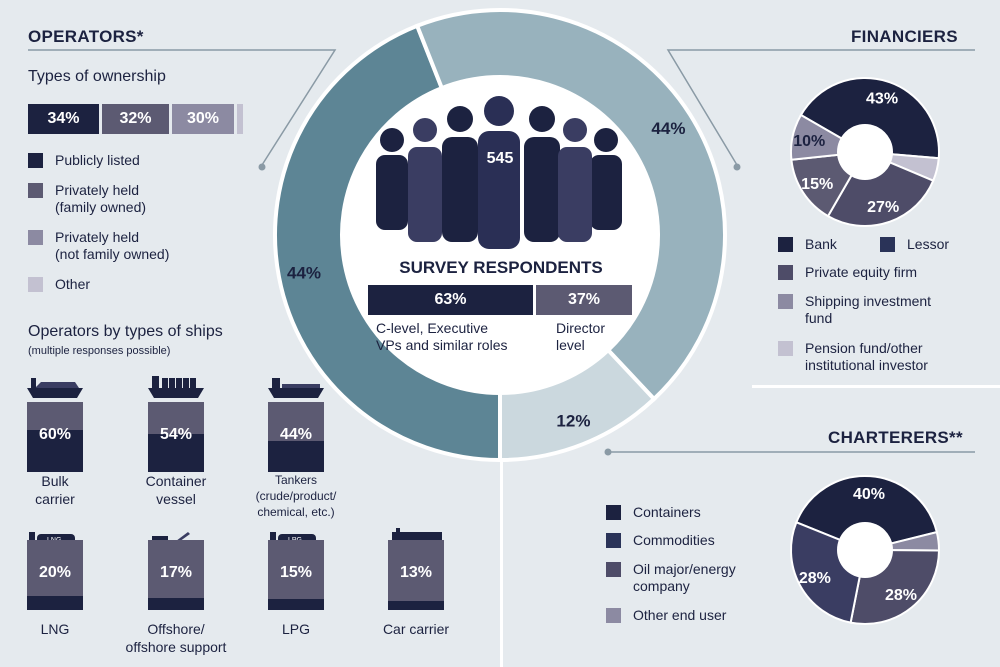 This screenshot has width=1000, height=667. I want to click on charterers-slice-containers, so click(867, 513).